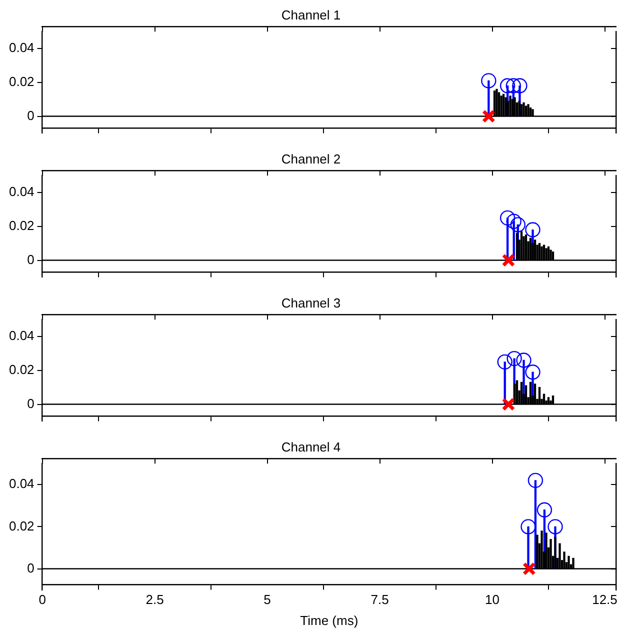  What do you see at coordinates (267, 600) in the screenshot?
I see `x-tick-label: 5` at bounding box center [267, 600].